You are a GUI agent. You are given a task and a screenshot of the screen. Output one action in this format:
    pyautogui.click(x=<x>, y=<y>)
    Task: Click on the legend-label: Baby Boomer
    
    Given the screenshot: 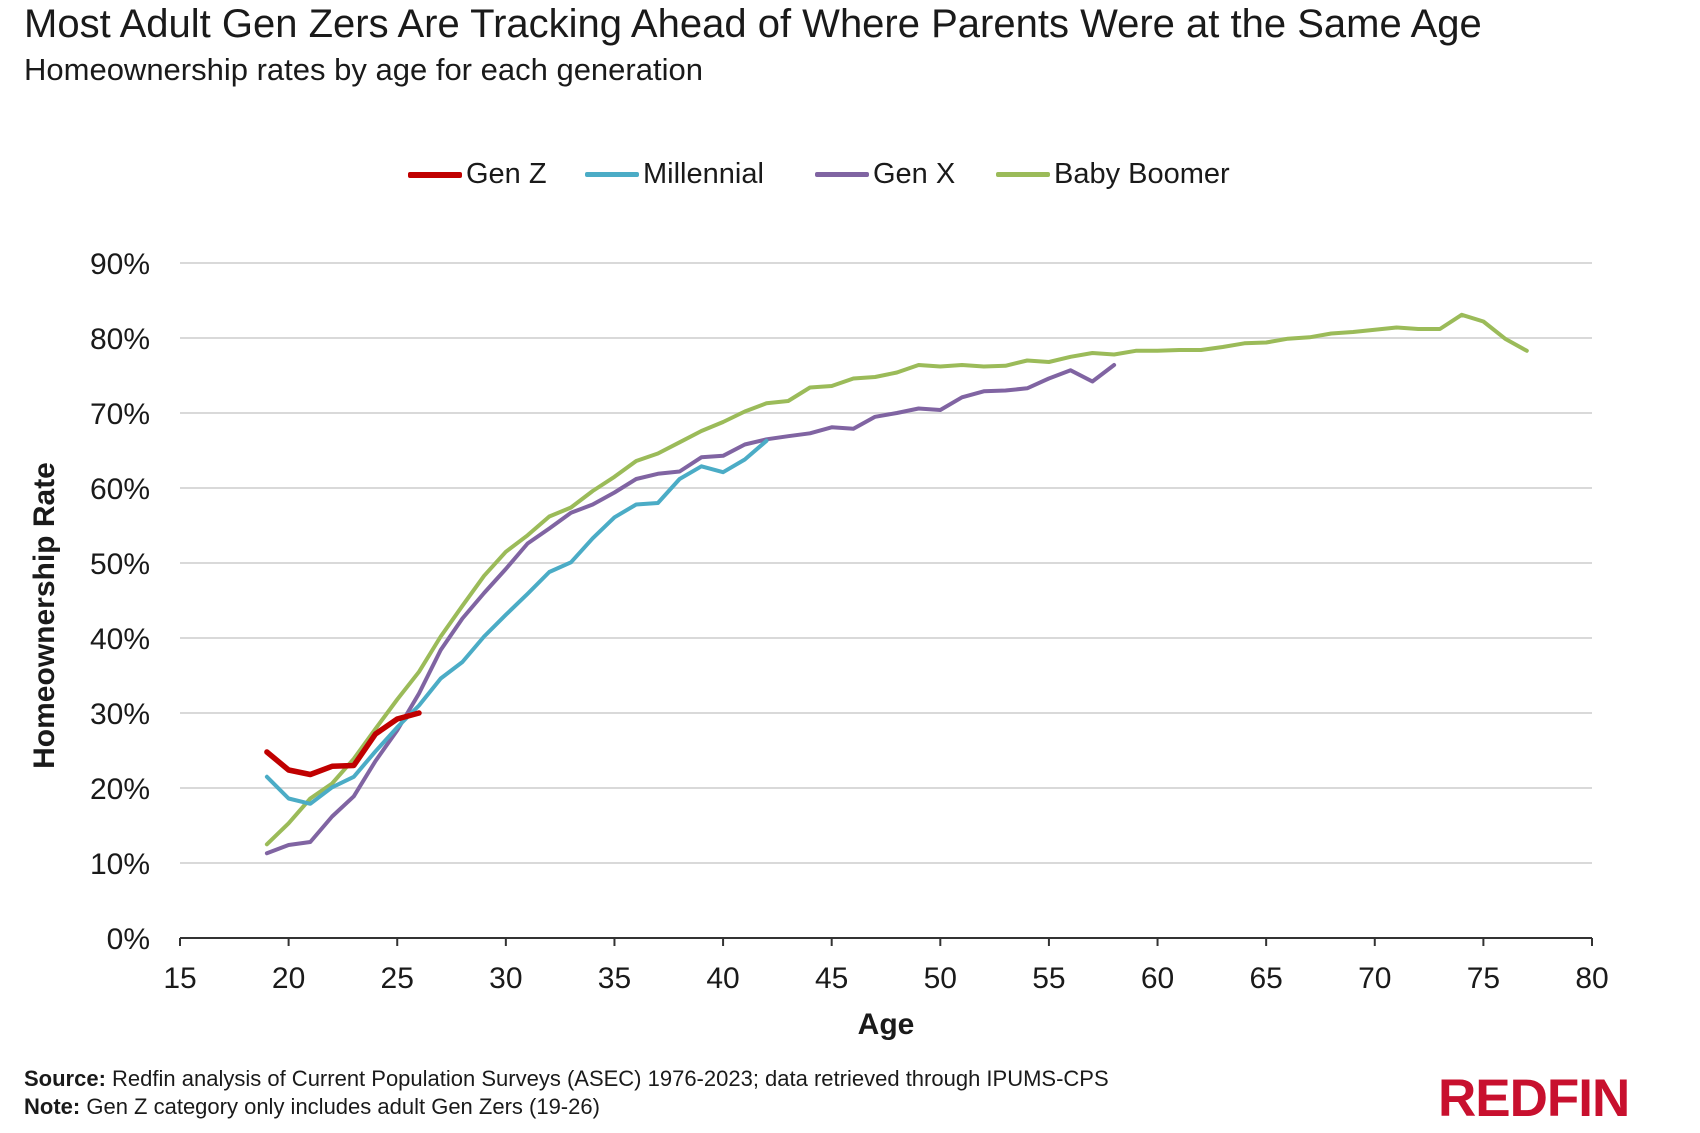 What is the action you would take?
    pyautogui.click(x=1142, y=174)
    